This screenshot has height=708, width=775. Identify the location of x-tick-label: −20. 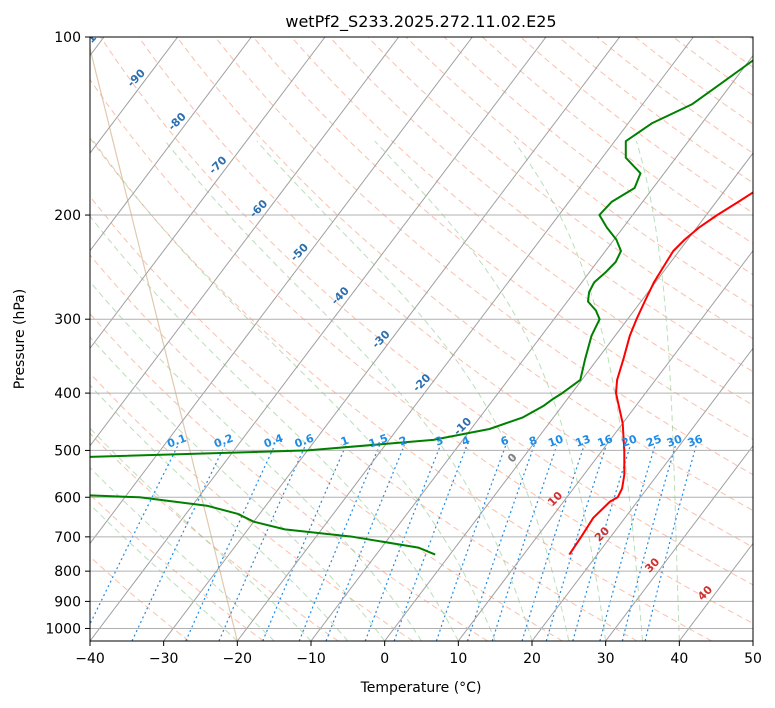
(238, 659).